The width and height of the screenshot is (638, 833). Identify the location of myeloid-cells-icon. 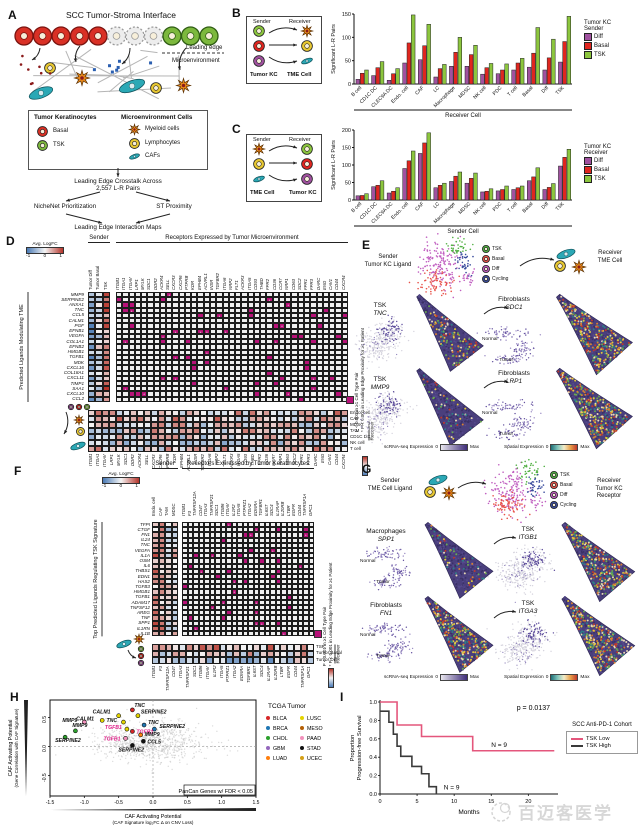
(449, 493).